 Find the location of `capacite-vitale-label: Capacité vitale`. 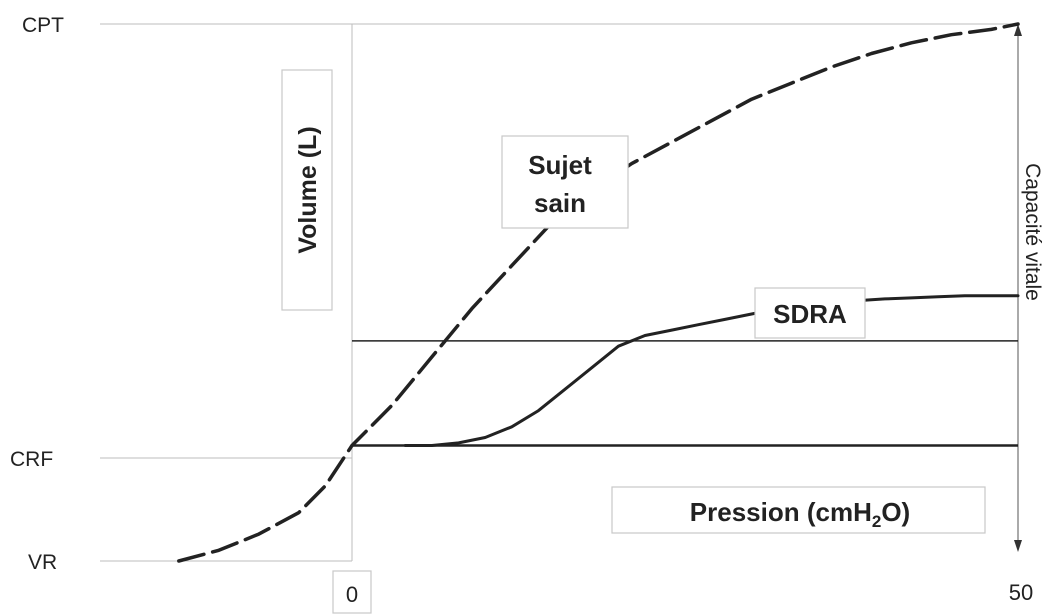

capacite-vitale-label: Capacité vitale is located at coordinates (1032, 232).